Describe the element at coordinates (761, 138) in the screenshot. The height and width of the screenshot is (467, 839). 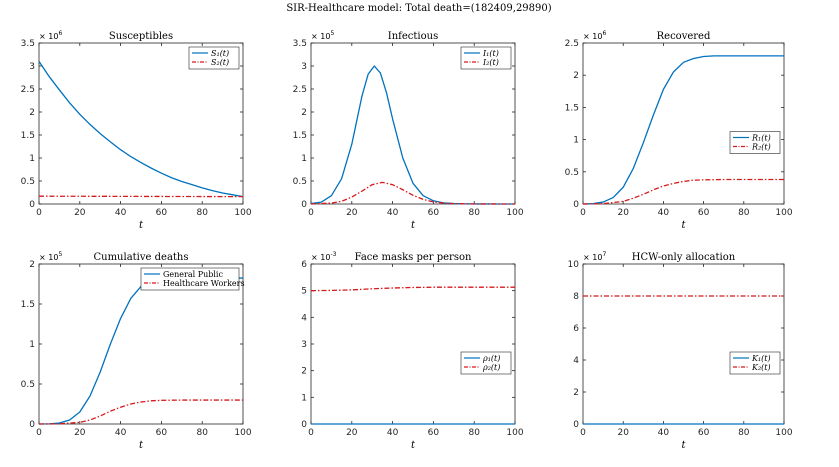
I see `legend-label: R₁(t)` at that location.